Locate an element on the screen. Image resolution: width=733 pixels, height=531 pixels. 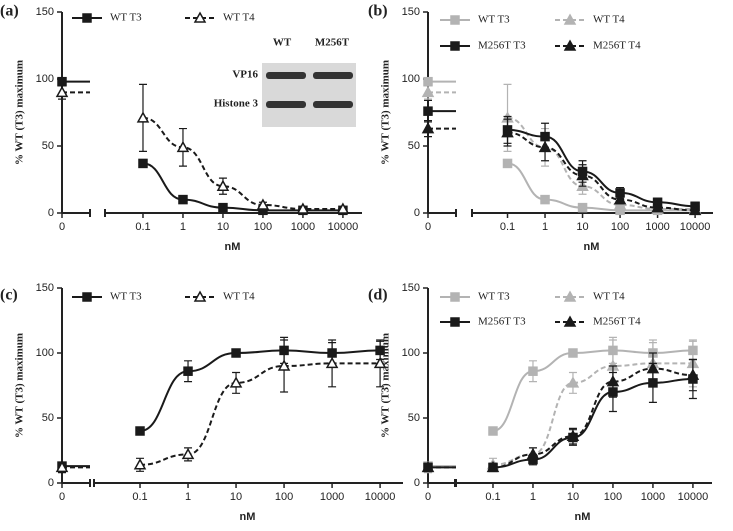
panel-label: (b) is located at coordinates (378, 11).